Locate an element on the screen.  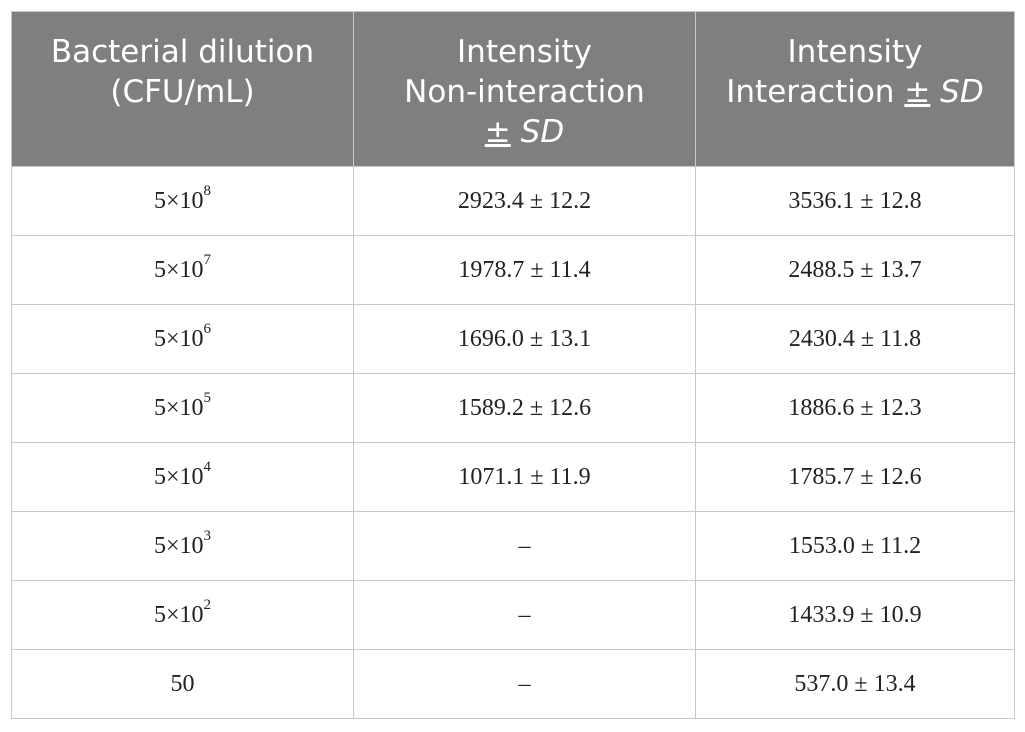
cell-text: 2488.5 ± 13.7 is located at coordinates (855, 269).